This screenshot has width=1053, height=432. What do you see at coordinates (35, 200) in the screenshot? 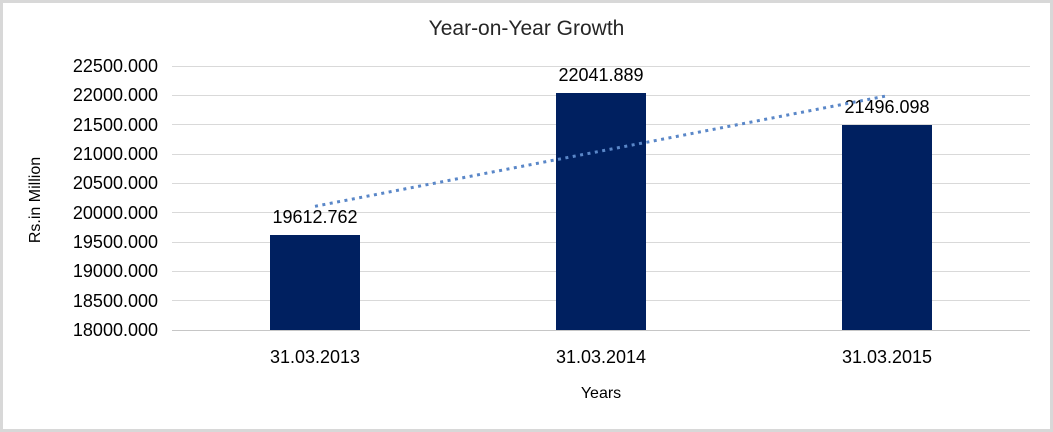
I see `y-axis-title: Rs.in Million` at bounding box center [35, 200].